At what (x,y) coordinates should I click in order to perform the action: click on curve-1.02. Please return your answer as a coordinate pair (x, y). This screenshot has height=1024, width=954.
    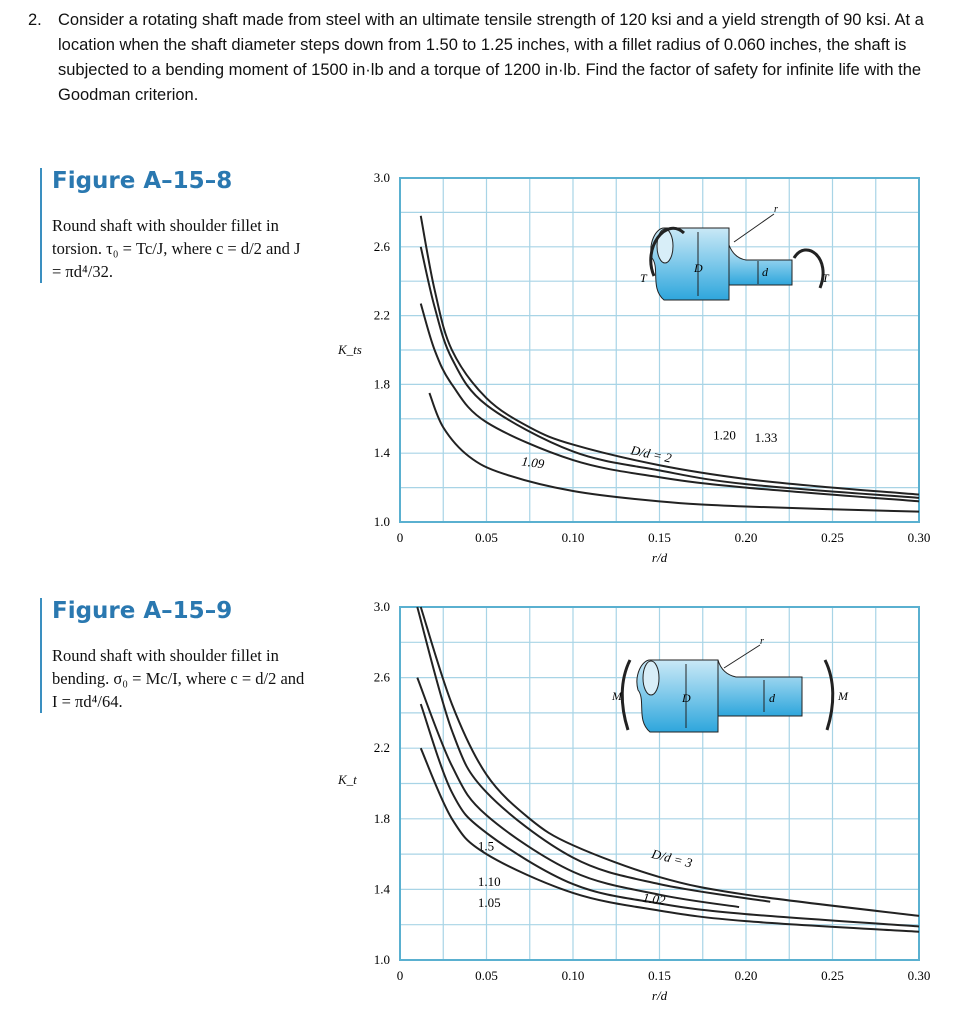
    Looking at the image, I should click on (669, 840).